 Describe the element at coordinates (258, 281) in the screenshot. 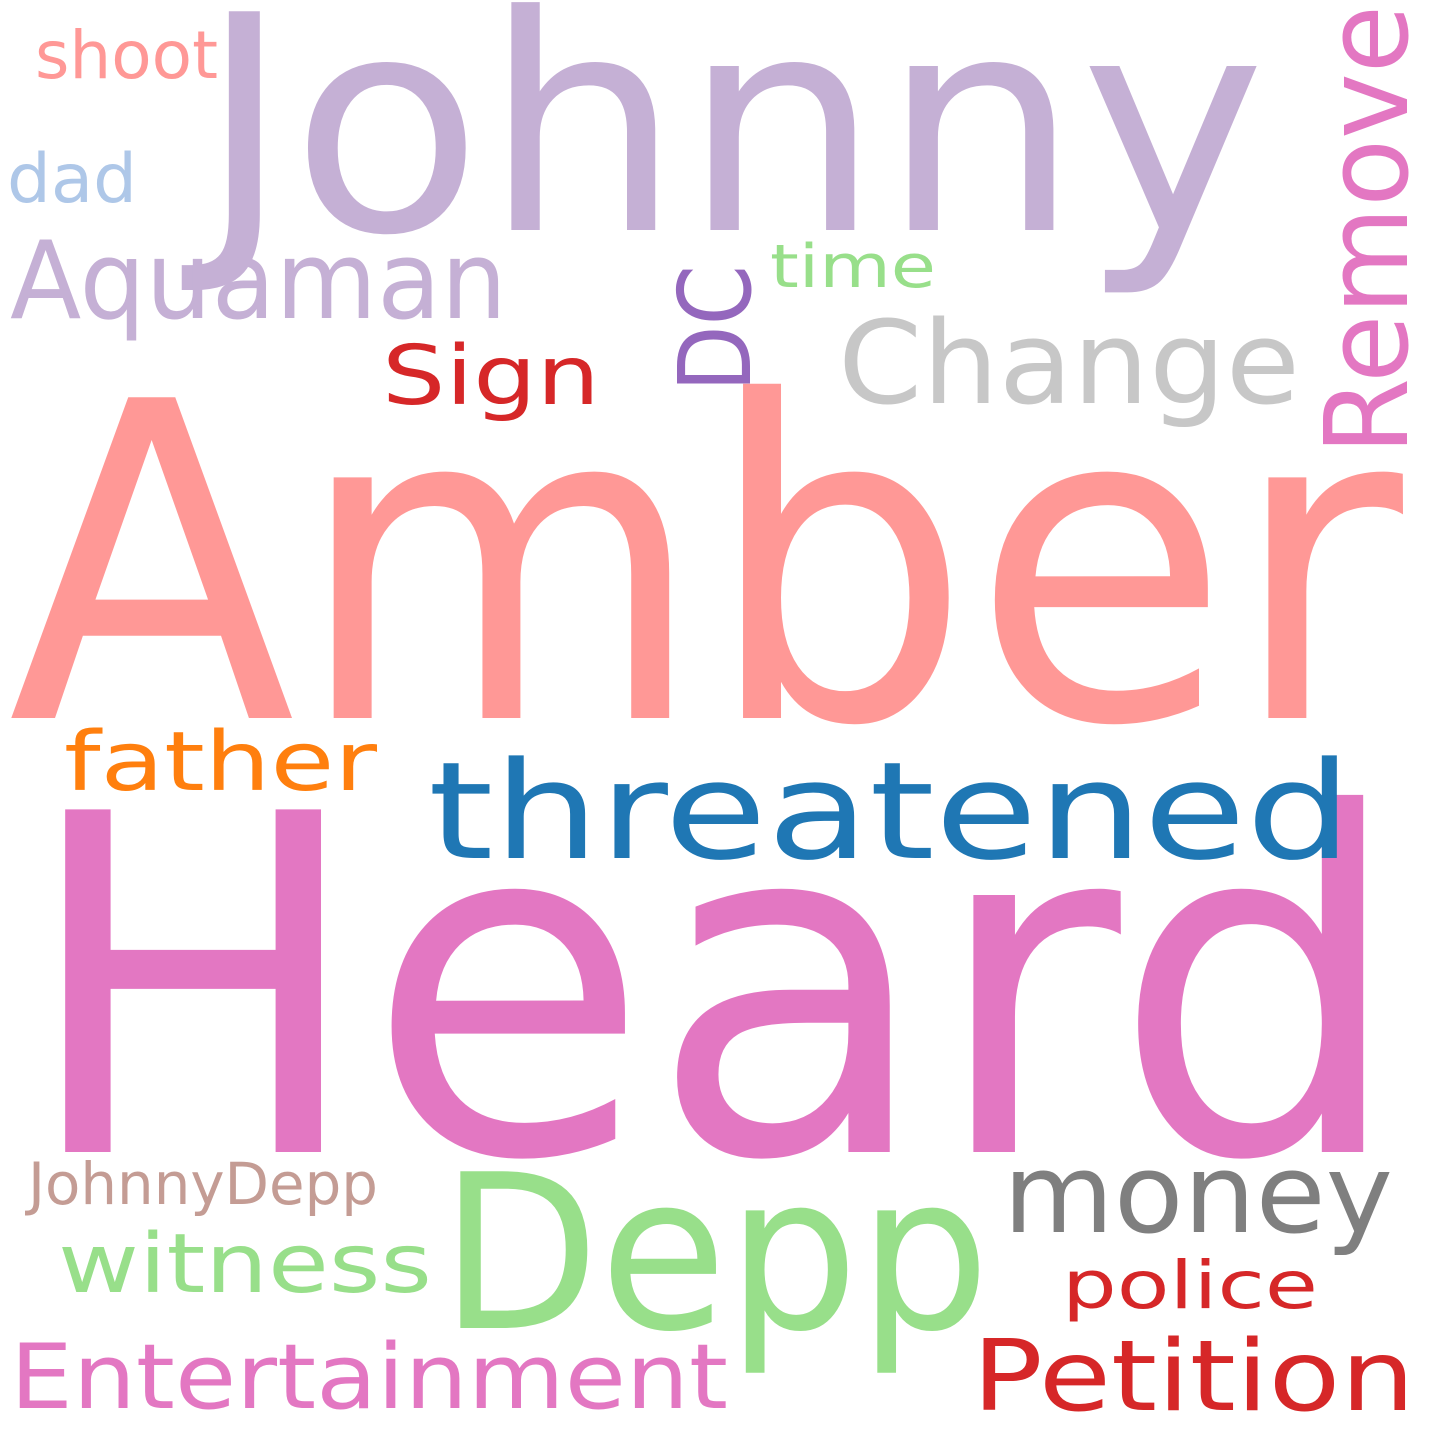

I see `word-aquaman: Aquaman` at that location.